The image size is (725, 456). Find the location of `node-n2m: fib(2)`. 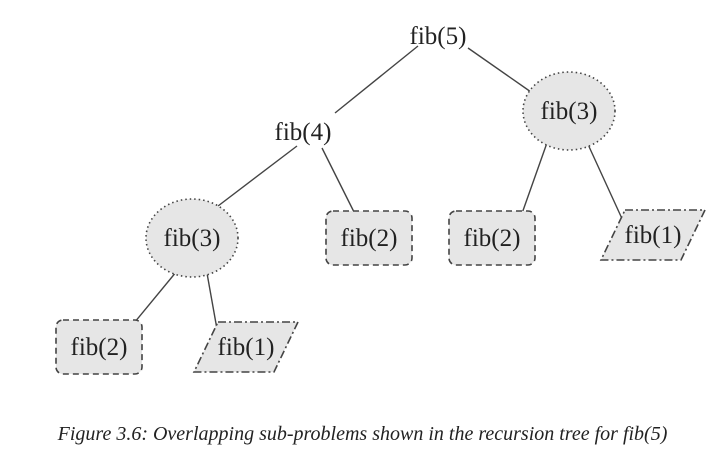

node-n2m: fib(2) is located at coordinates (369, 238).